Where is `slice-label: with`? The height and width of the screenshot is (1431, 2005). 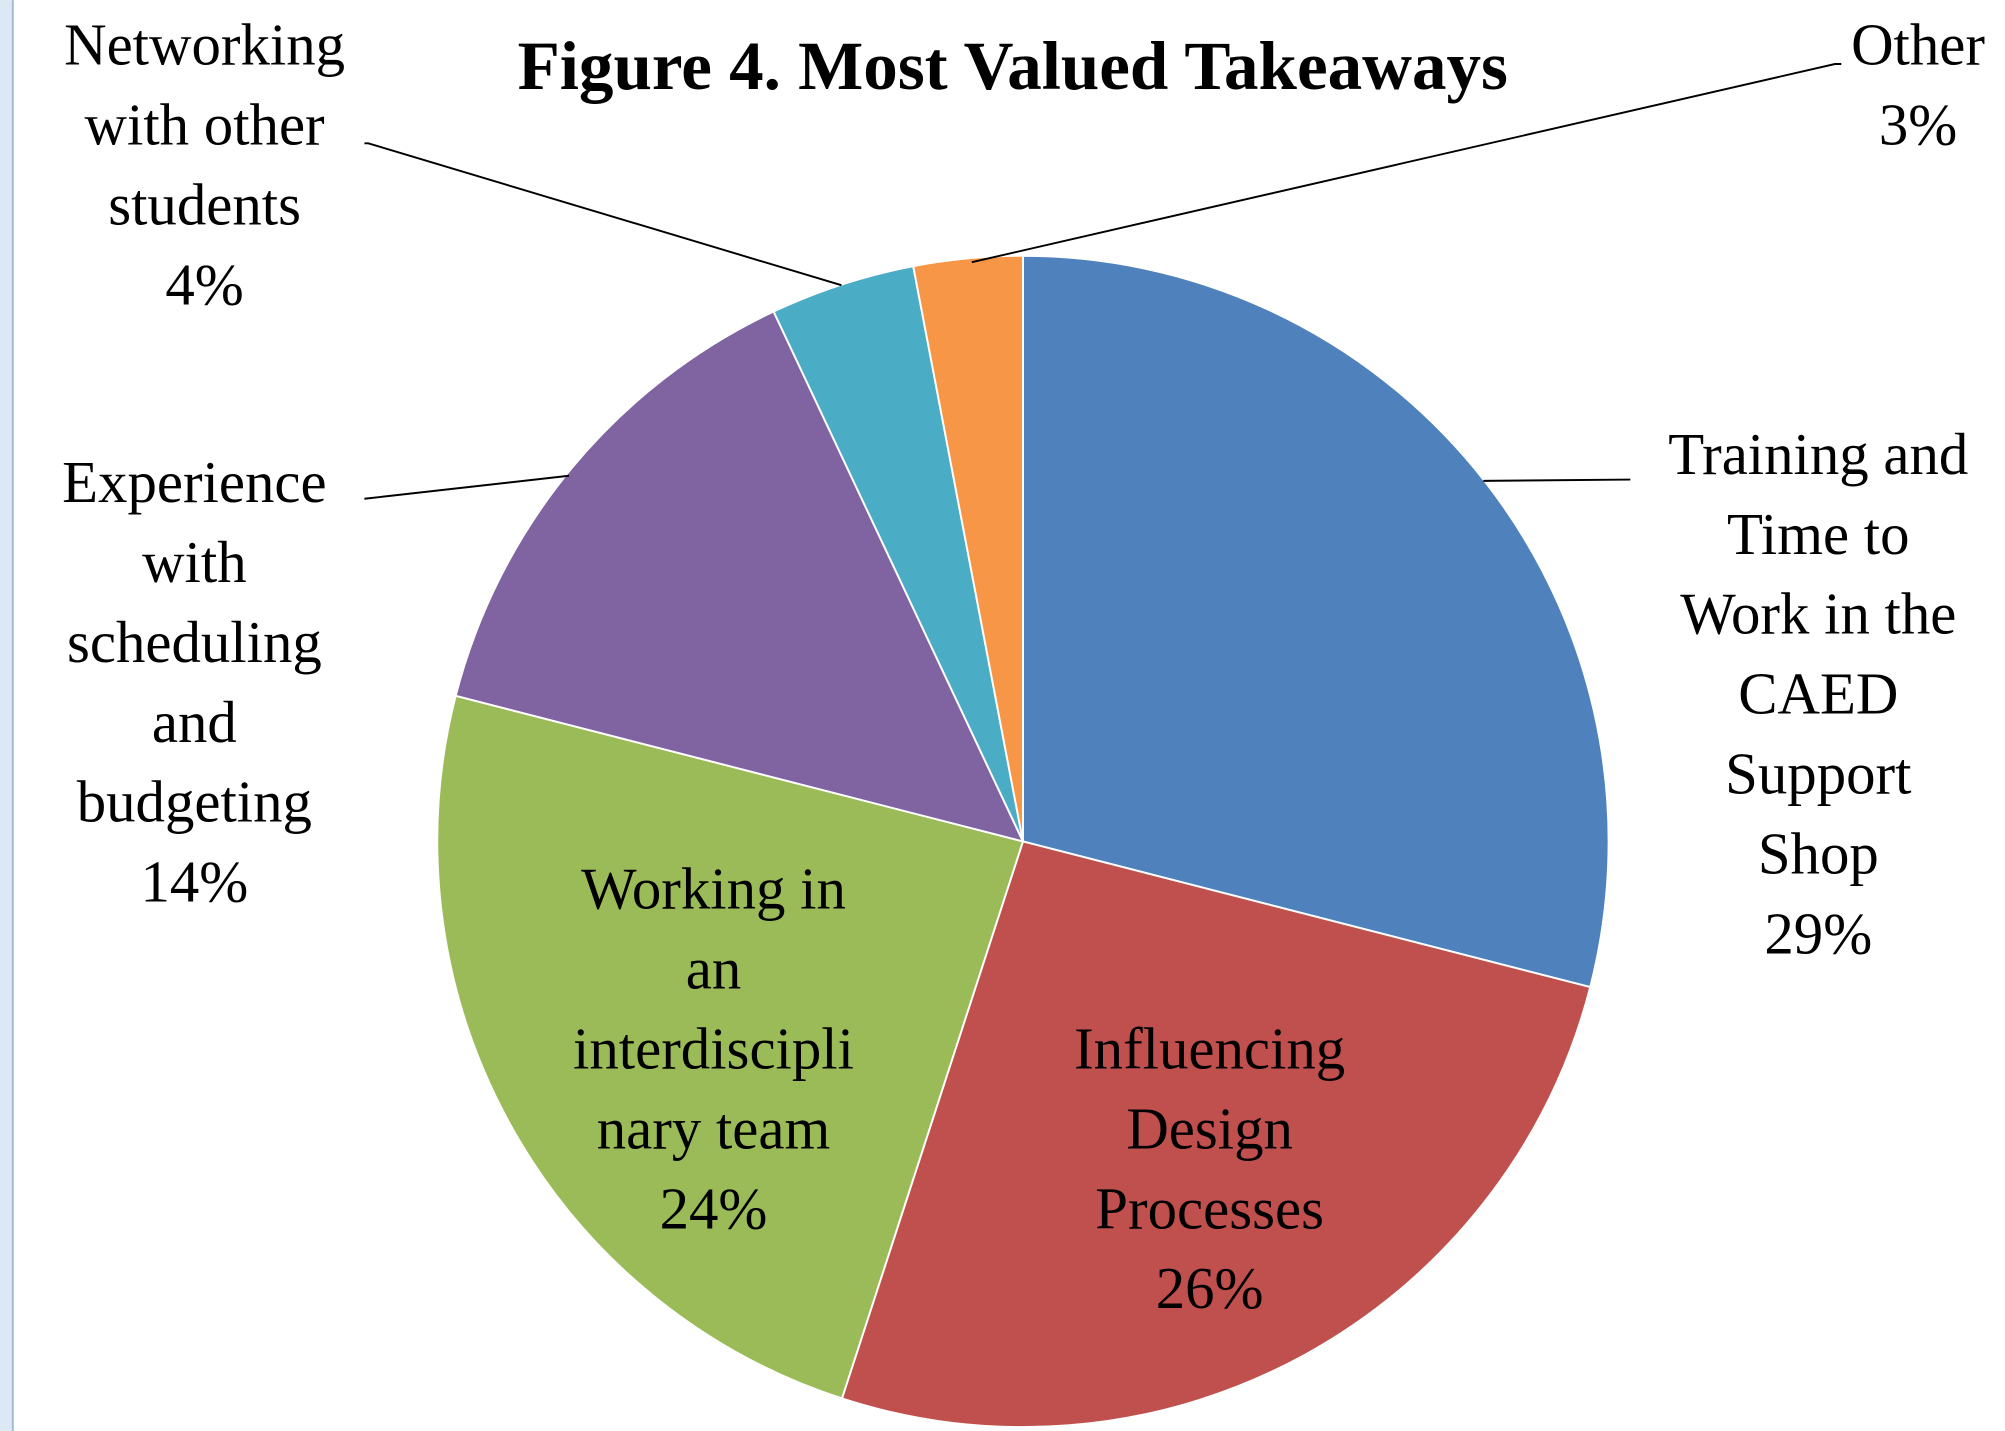
slice-label: with is located at coordinates (194, 562).